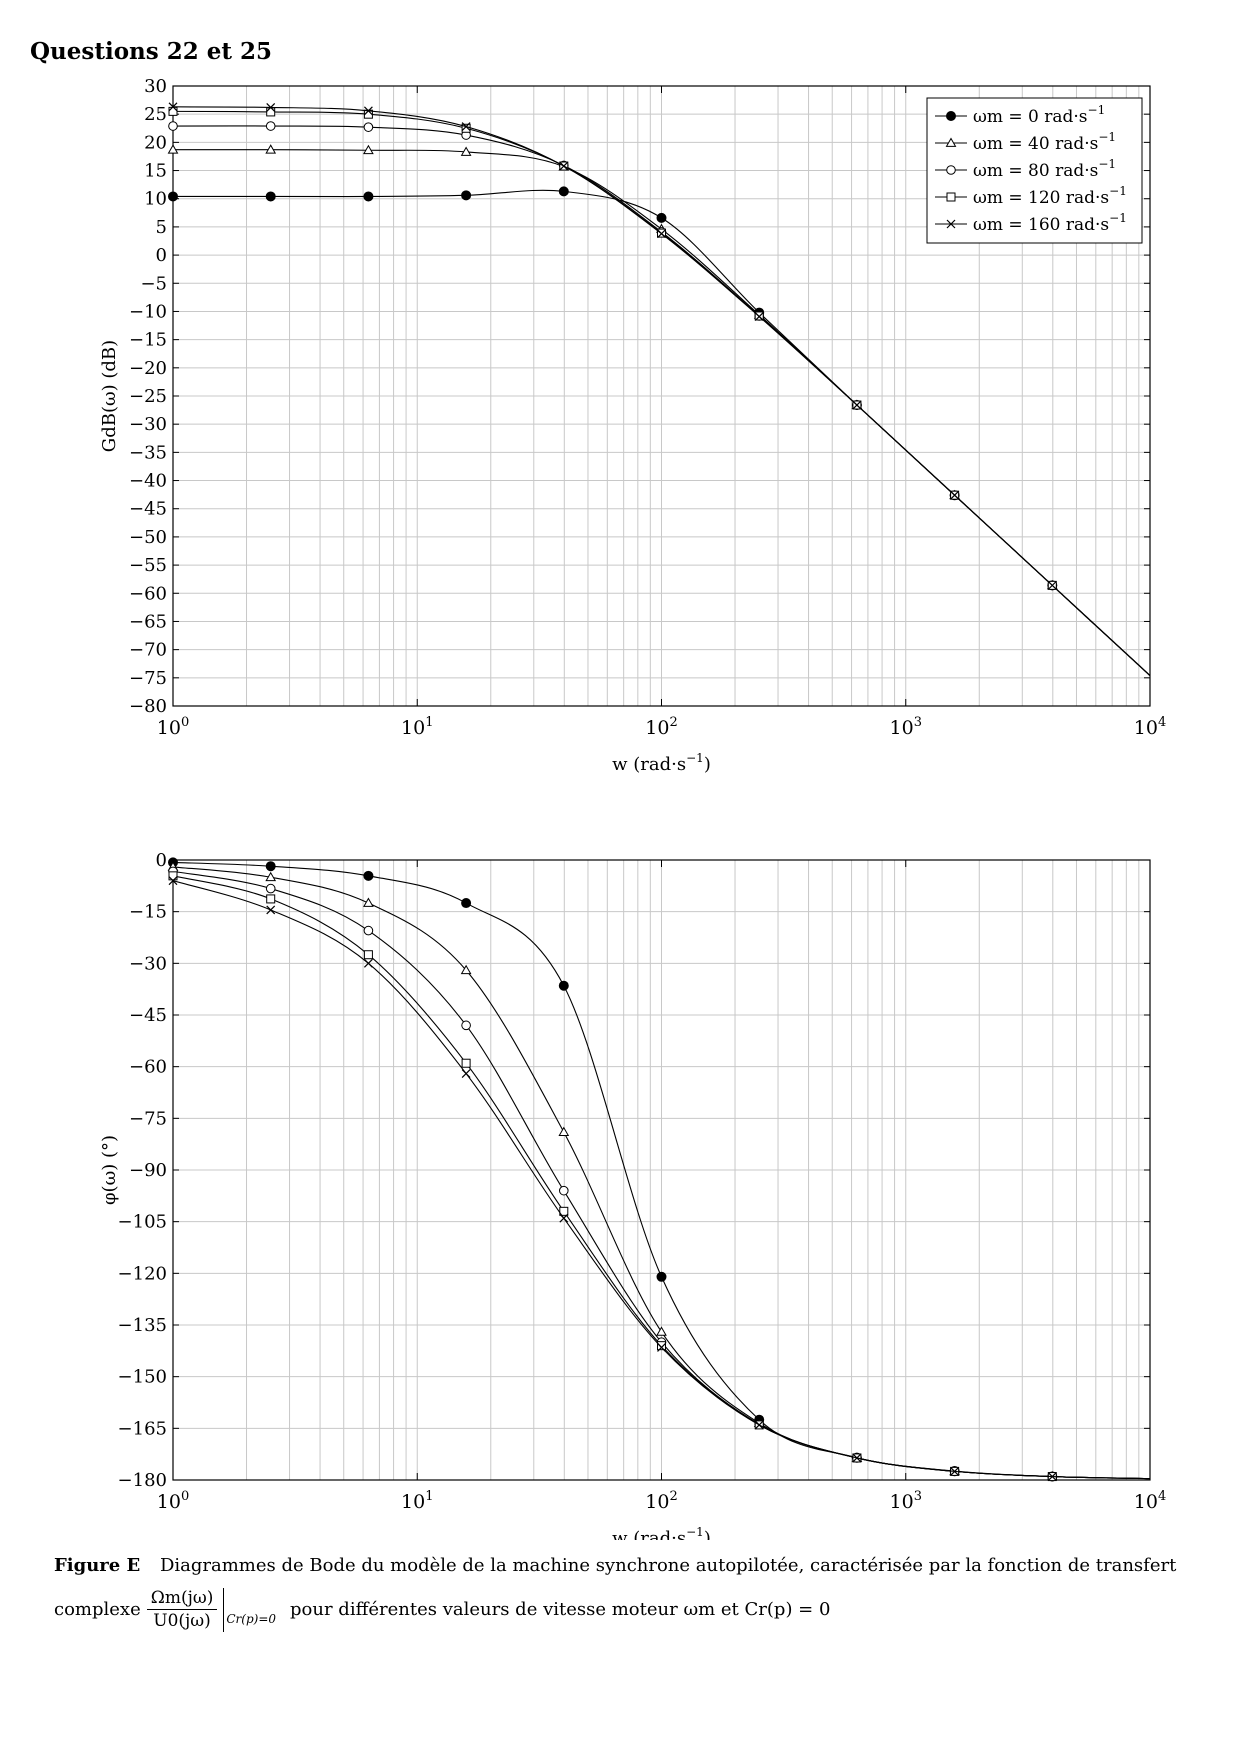  Describe the element at coordinates (417, 727) in the screenshot. I see `x-tick-label: 10¹` at that location.